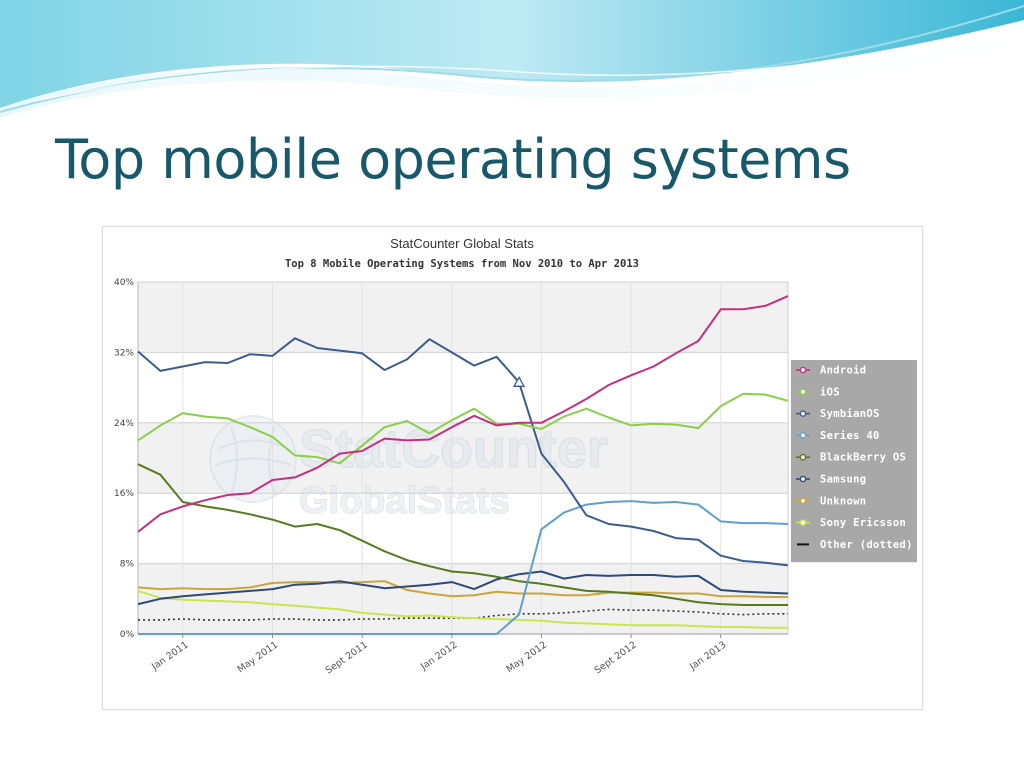 Image resolution: width=1024 pixels, height=768 pixels. Describe the element at coordinates (453, 449) in the screenshot. I see `watermark-line1: StatCounter` at that location.